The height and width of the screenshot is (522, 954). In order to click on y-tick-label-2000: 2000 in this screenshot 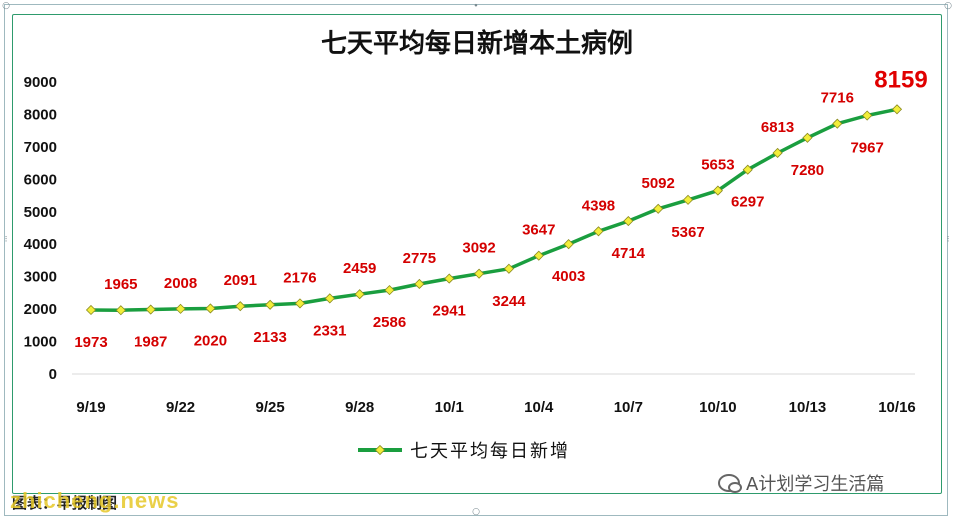, I will do `click(40, 309)`.